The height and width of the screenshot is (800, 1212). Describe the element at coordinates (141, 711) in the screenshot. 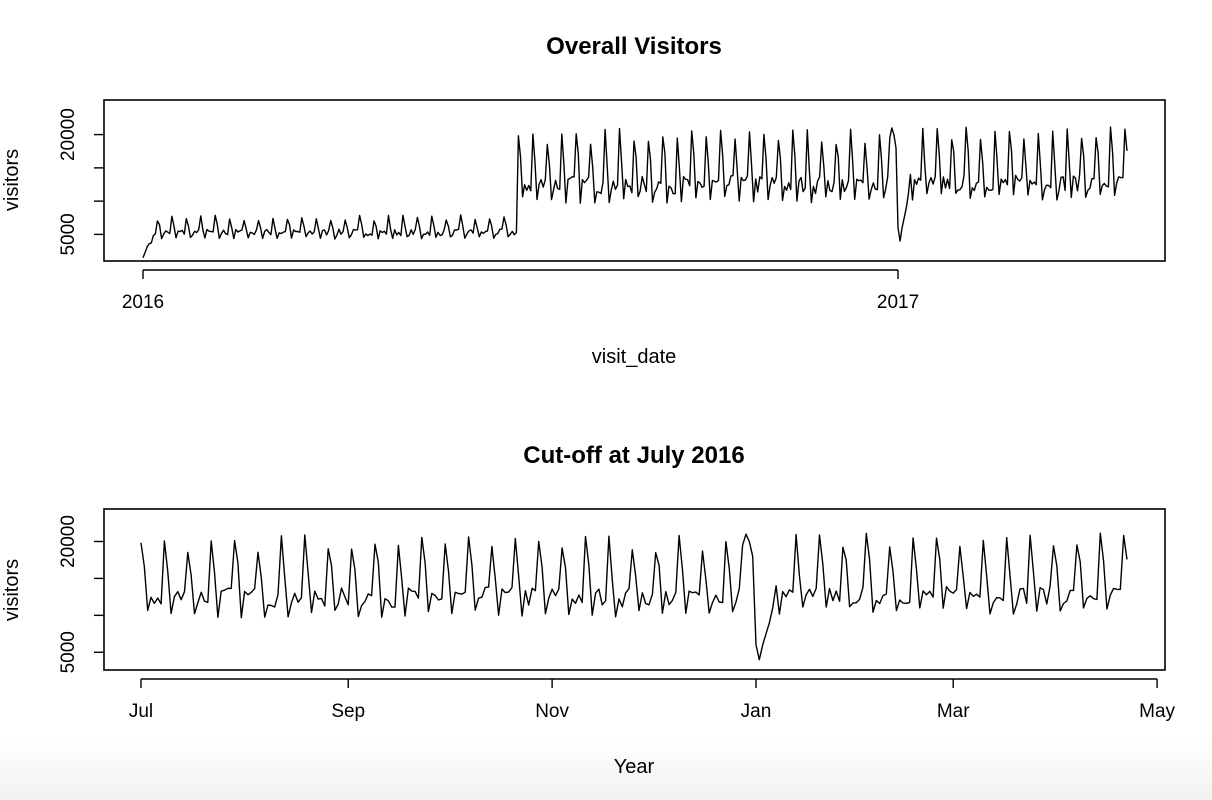

I see `x-tick-label: Jul` at that location.